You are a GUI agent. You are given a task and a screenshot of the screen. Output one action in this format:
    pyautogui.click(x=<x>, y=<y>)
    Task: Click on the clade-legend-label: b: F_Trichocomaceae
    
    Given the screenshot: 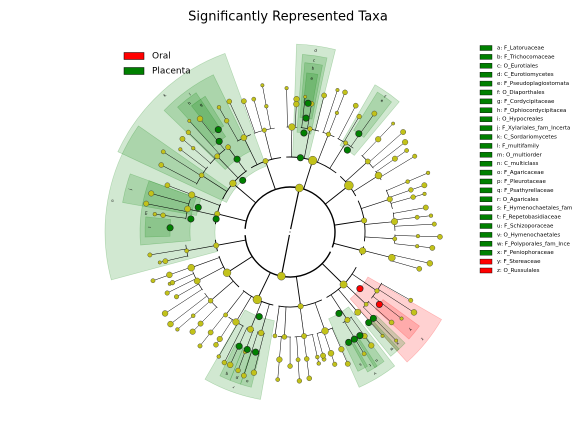 What is the action you would take?
    pyautogui.click(x=526, y=57)
    